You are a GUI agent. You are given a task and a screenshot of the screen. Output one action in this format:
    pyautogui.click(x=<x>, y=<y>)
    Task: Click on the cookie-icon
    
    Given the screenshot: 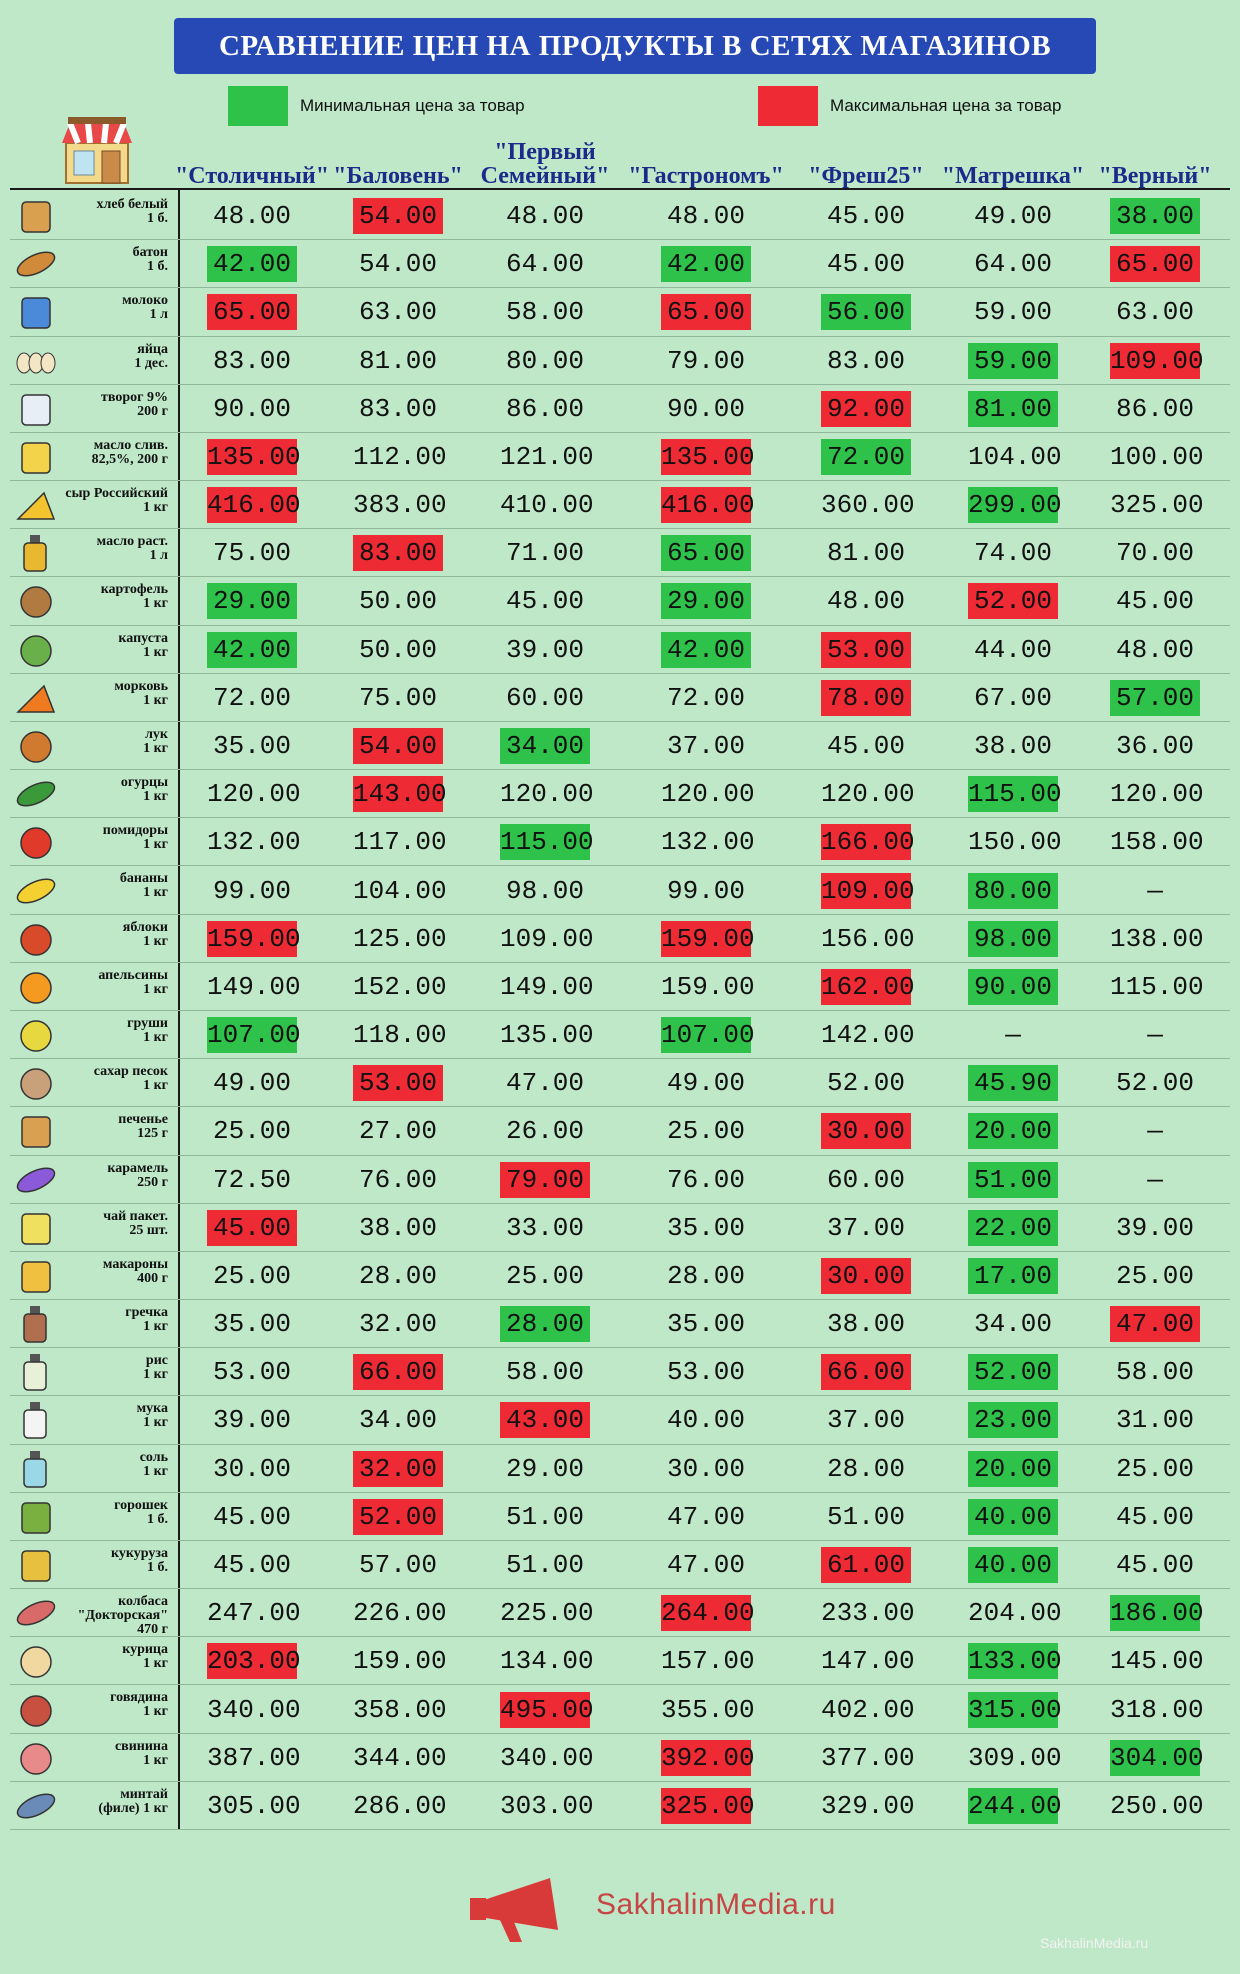 What is the action you would take?
    pyautogui.click(x=36, y=1131)
    